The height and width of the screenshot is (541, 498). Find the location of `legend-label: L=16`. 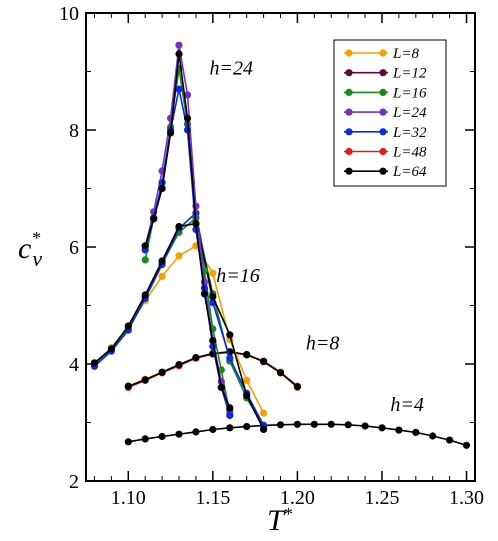

legend-label: L=16 is located at coordinates (409, 93).